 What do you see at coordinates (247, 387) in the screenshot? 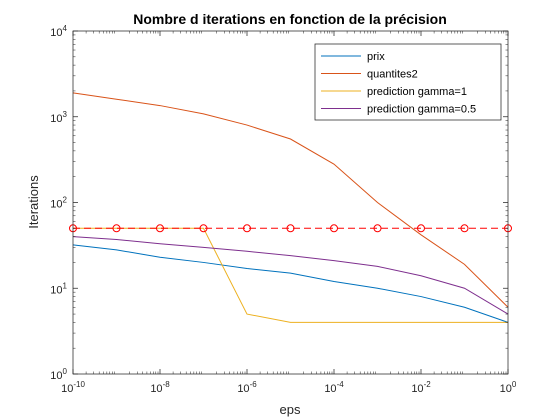
I see `x-tick-label: 10⁻⁶` at bounding box center [247, 387].